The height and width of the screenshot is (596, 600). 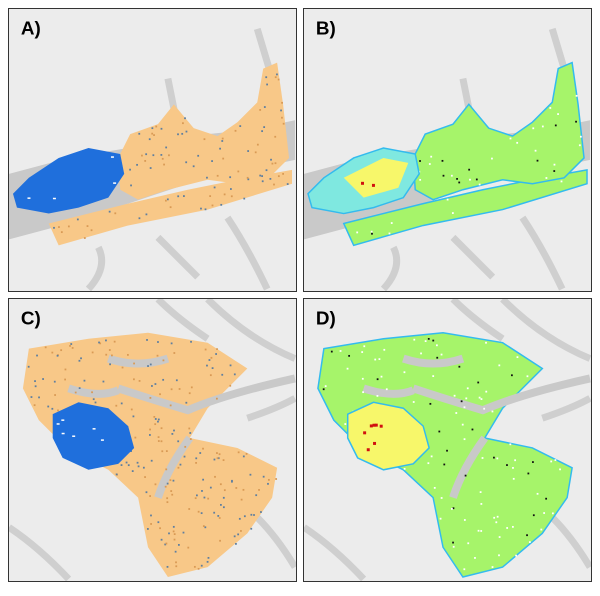 What do you see at coordinates (376, 177) in the screenshot?
I see `patch-yellow` at bounding box center [376, 177].